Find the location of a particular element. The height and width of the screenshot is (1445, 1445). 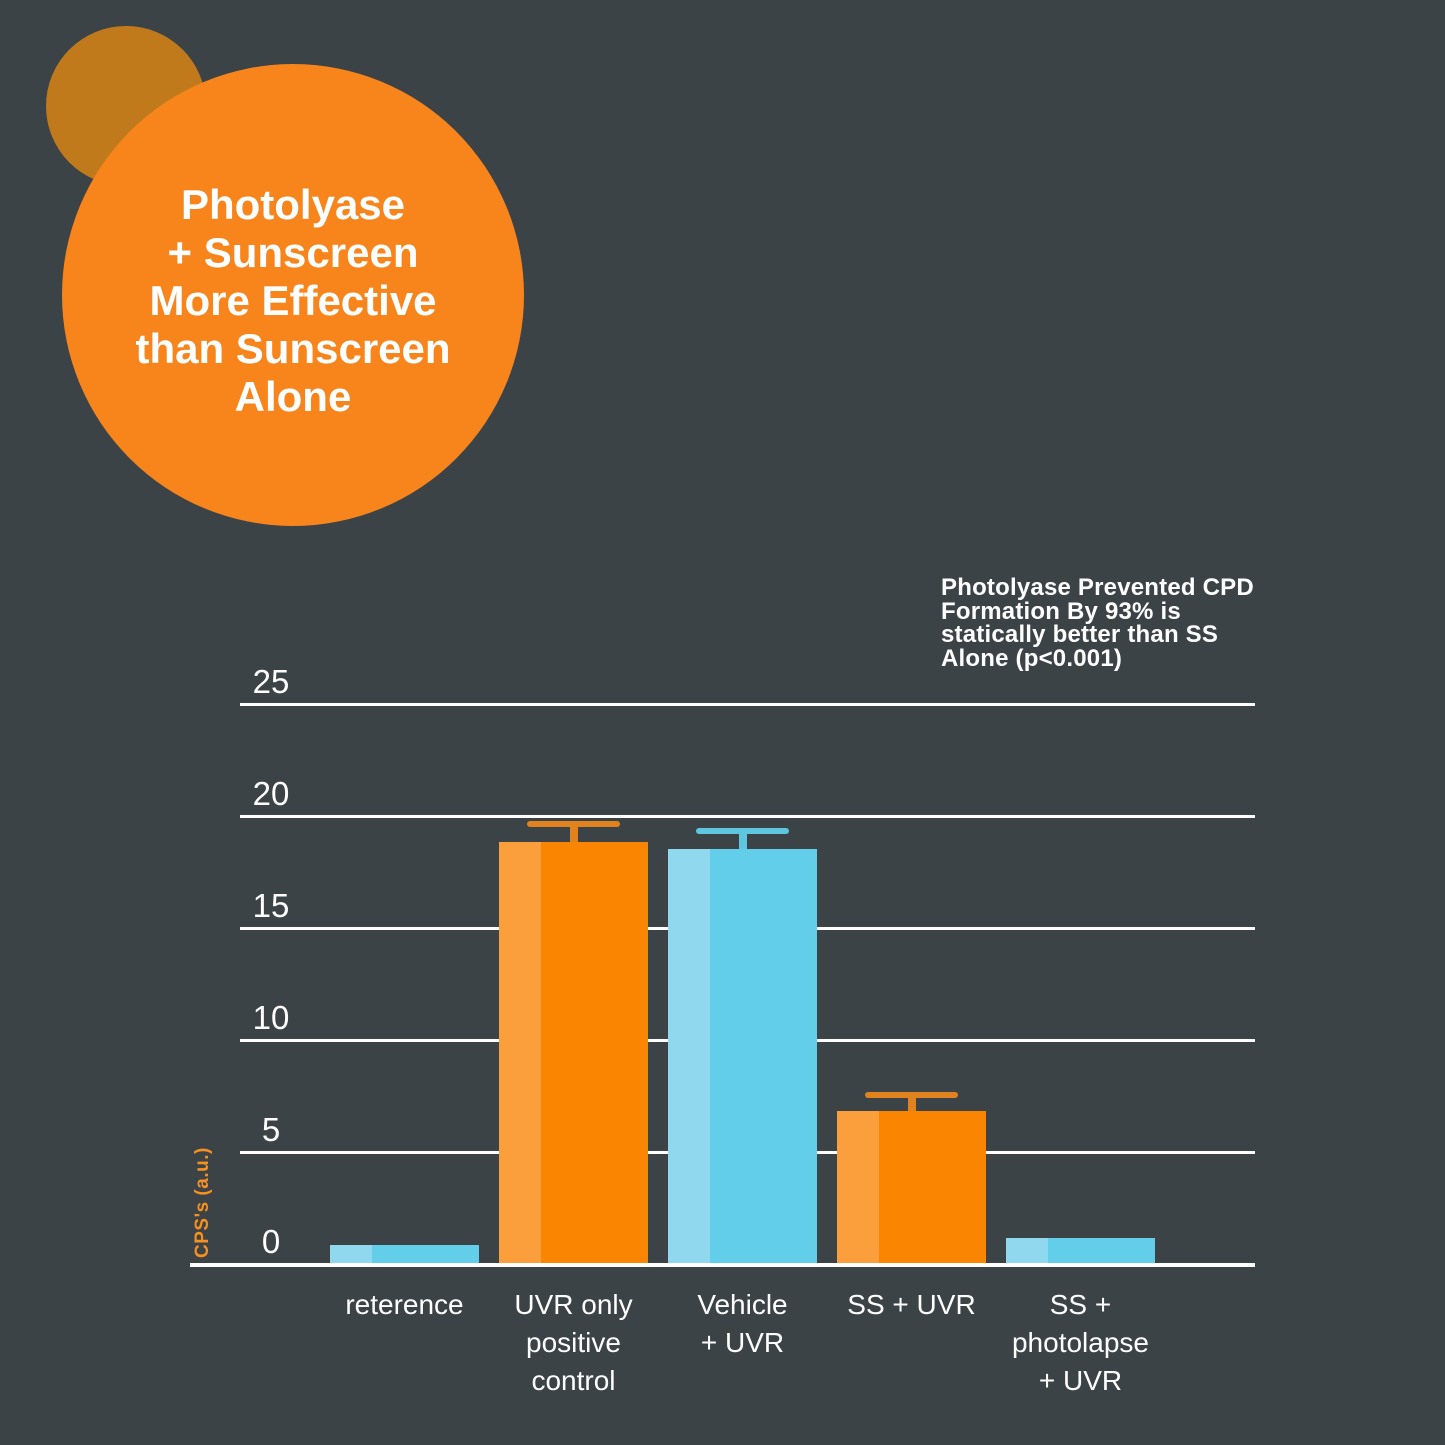

category-label-4: SS + photolapse + UVR is located at coordinates (1080, 1342).